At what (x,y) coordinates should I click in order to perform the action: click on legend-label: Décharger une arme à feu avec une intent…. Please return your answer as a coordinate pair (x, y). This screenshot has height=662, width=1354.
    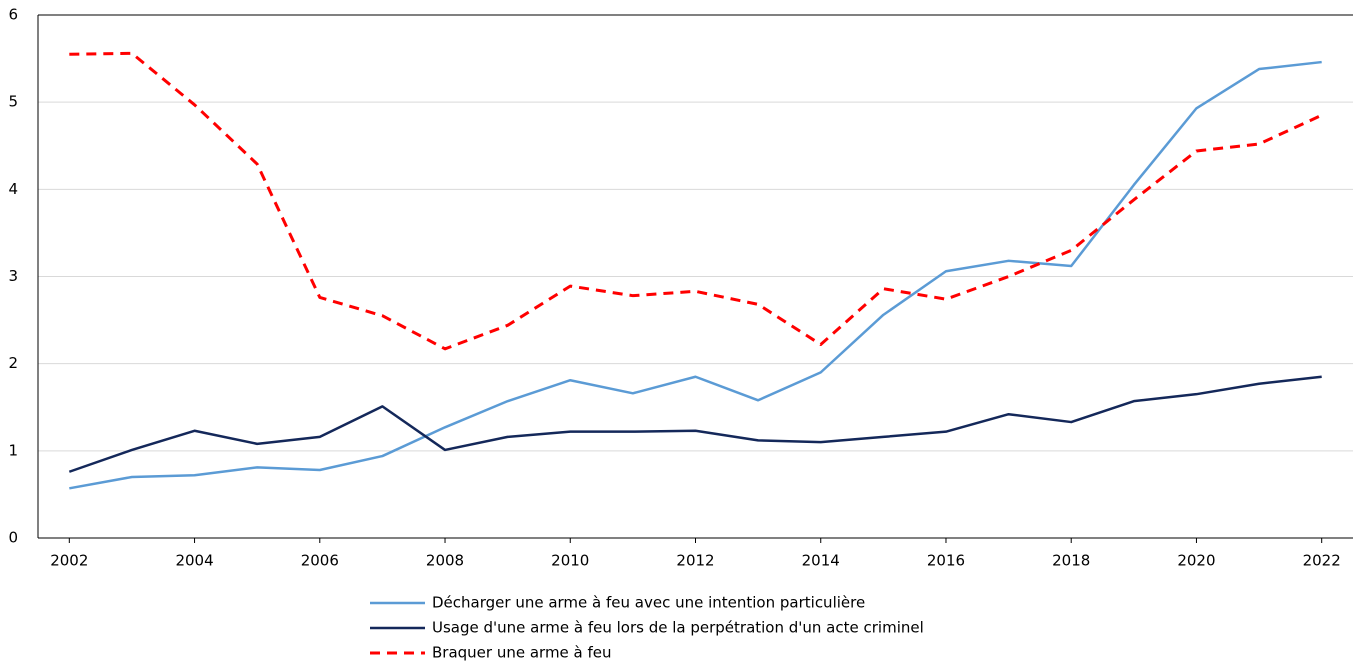
    Looking at the image, I should click on (648, 603).